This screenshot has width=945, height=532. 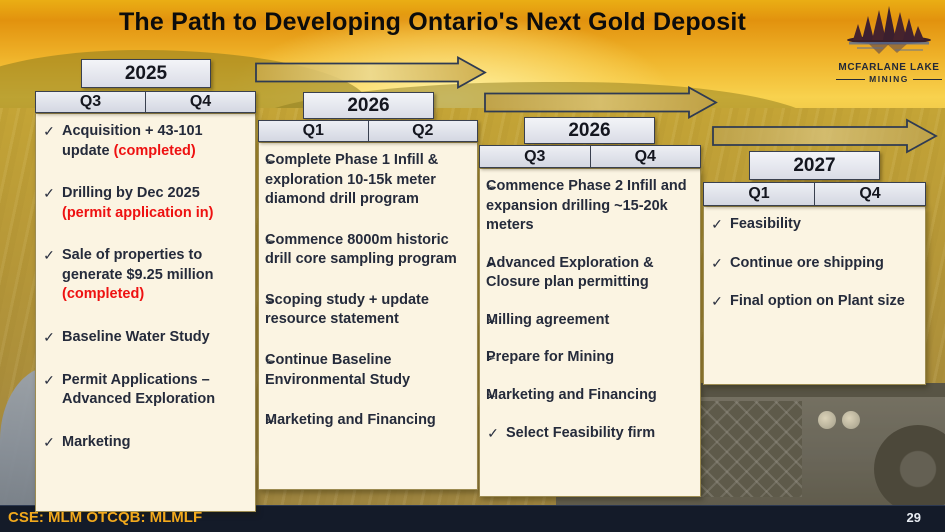 I want to click on year-header-2027: 2027, so click(x=814, y=165).